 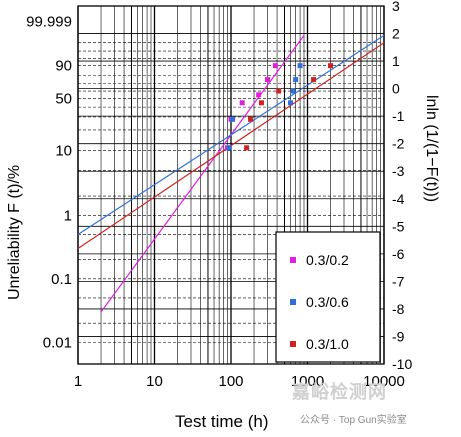 What do you see at coordinates (57, 342) in the screenshot?
I see `y-tick-label-left: 0.01` at bounding box center [57, 342].